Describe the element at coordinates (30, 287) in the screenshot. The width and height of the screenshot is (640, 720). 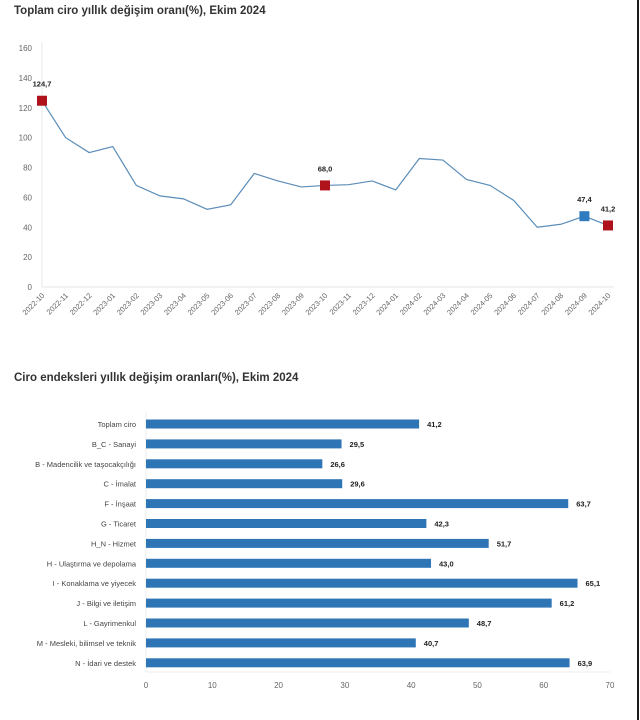
I see `y-tick-label: 0` at that location.